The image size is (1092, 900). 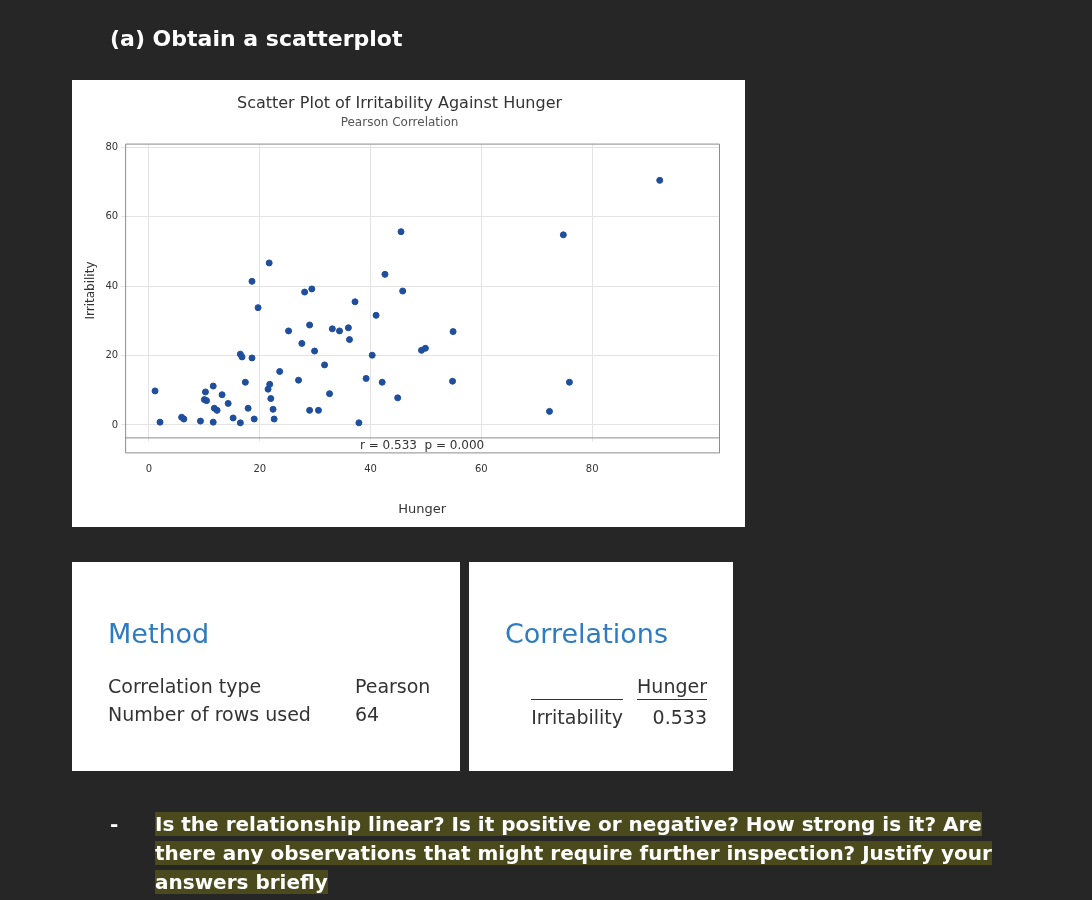 What do you see at coordinates (481, 468) in the screenshot?
I see `x-tick-label: 60` at bounding box center [481, 468].